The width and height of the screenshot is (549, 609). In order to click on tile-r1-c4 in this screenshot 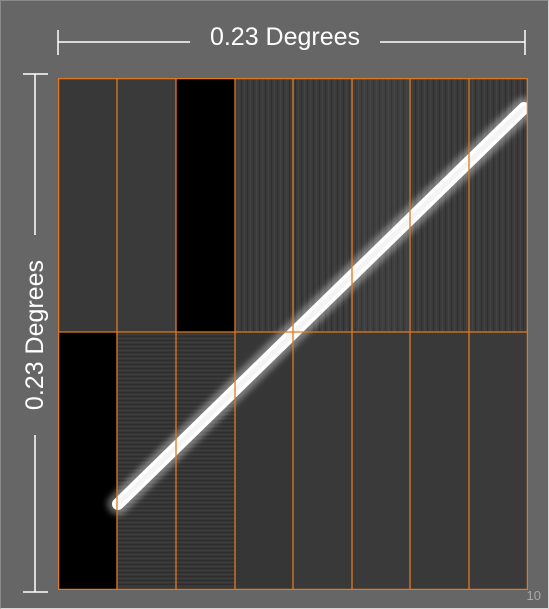, I will do `click(264, 205)`.